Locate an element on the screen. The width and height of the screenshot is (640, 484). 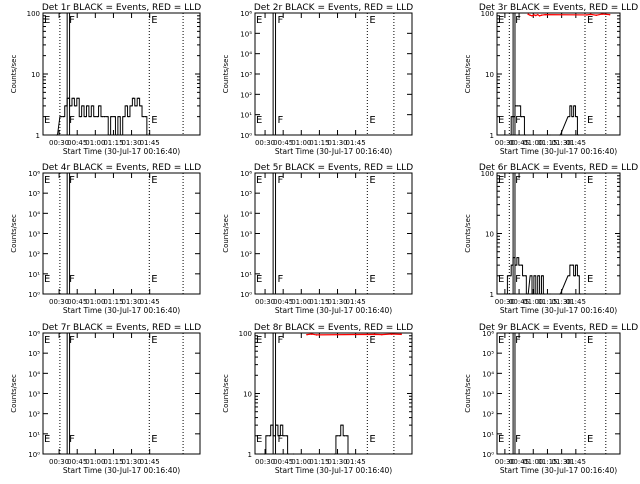
y-tick-label: 10⁶ is located at coordinates (246, 174).